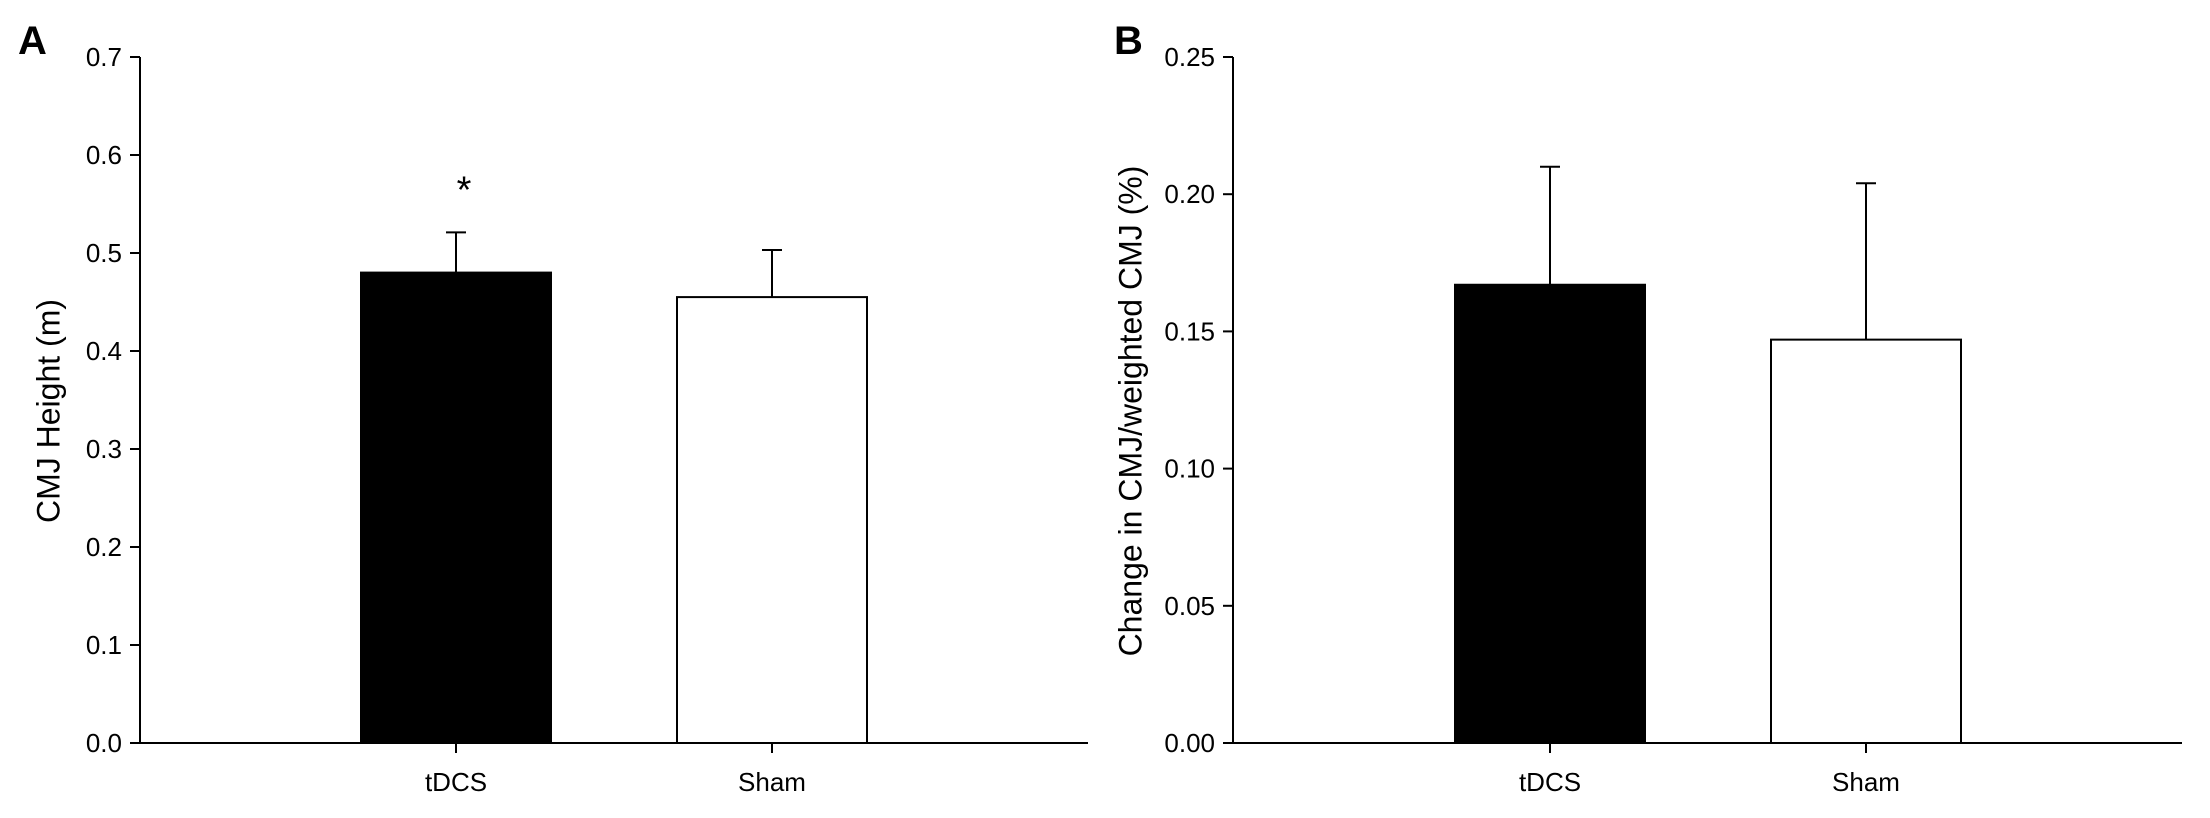 The width and height of the screenshot is (2210, 818). I want to click on y-tick-label: 0.10, so click(1189, 469).